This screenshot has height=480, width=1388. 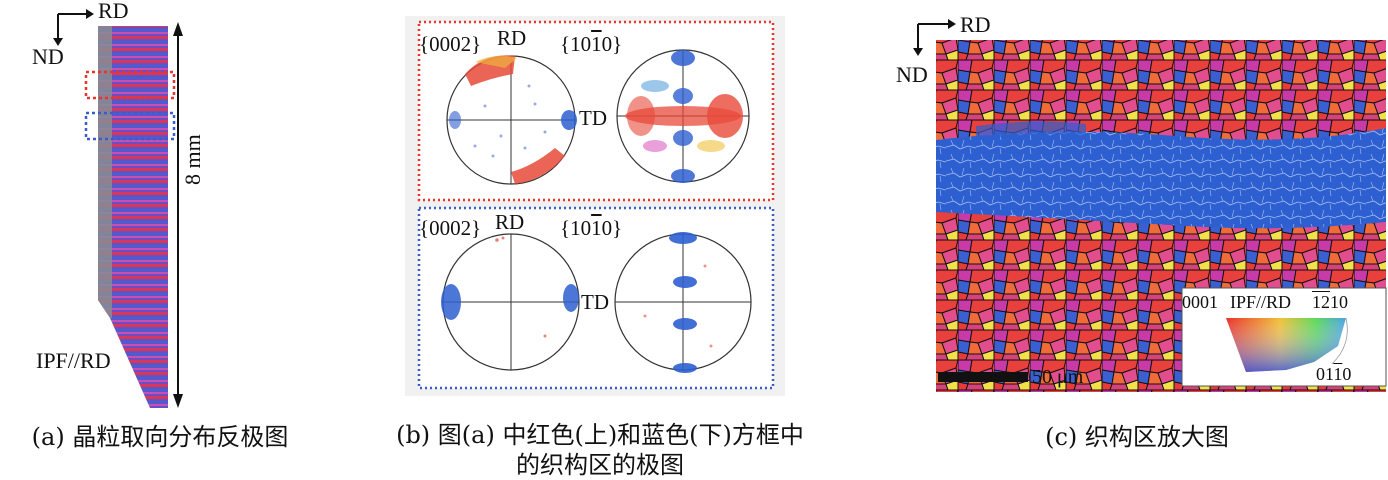 What do you see at coordinates (73, 360) in the screenshot?
I see `ipf-legend-label: IPF//RD` at bounding box center [73, 360].